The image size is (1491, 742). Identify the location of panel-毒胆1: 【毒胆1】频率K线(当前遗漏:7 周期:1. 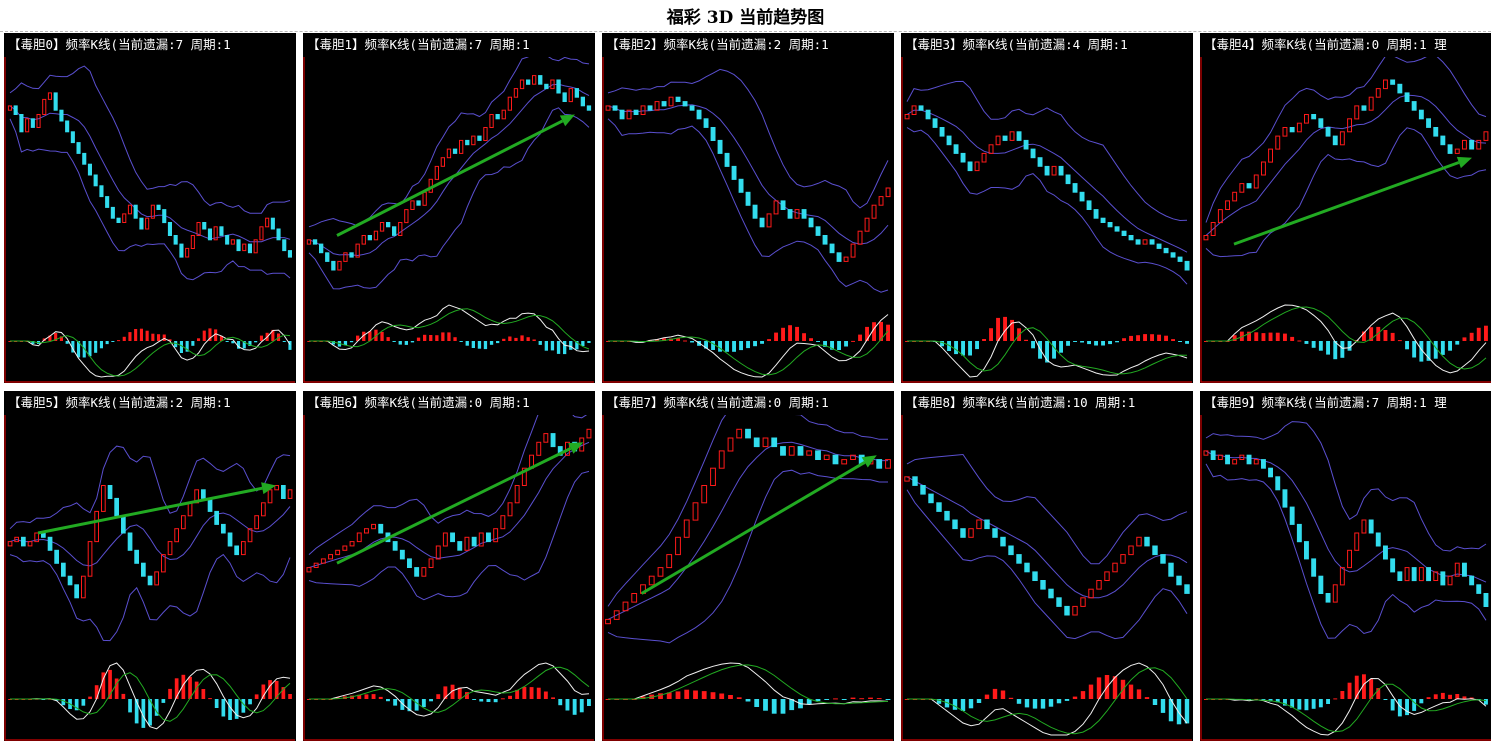
(449, 208).